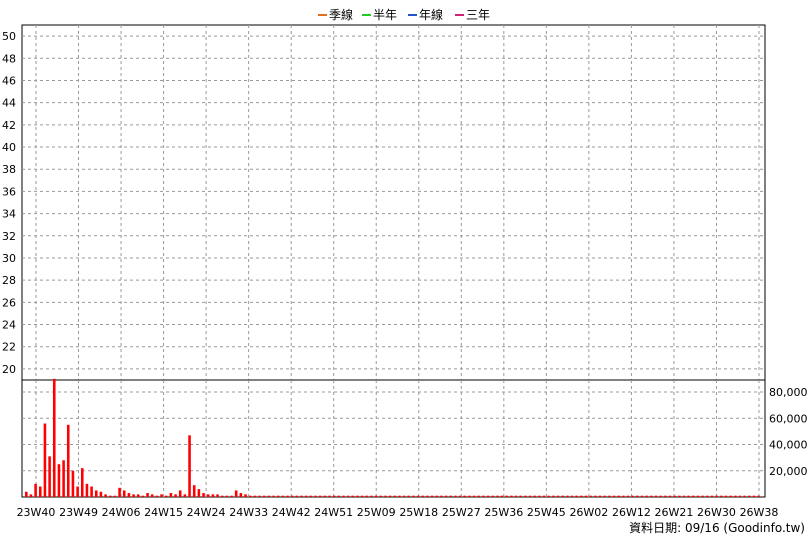 This screenshot has height=540, width=808. Describe the element at coordinates (9, 347) in the screenshot. I see `price-tick-label: 22` at that location.